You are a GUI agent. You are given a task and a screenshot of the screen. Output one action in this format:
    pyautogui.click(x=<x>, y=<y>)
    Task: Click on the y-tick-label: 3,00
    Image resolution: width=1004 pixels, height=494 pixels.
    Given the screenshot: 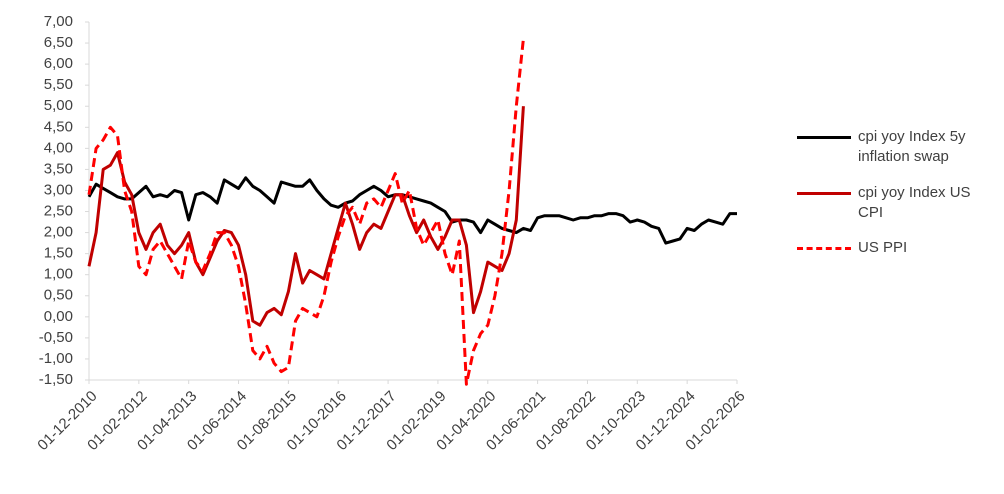 What is the action you would take?
    pyautogui.click(x=58, y=189)
    